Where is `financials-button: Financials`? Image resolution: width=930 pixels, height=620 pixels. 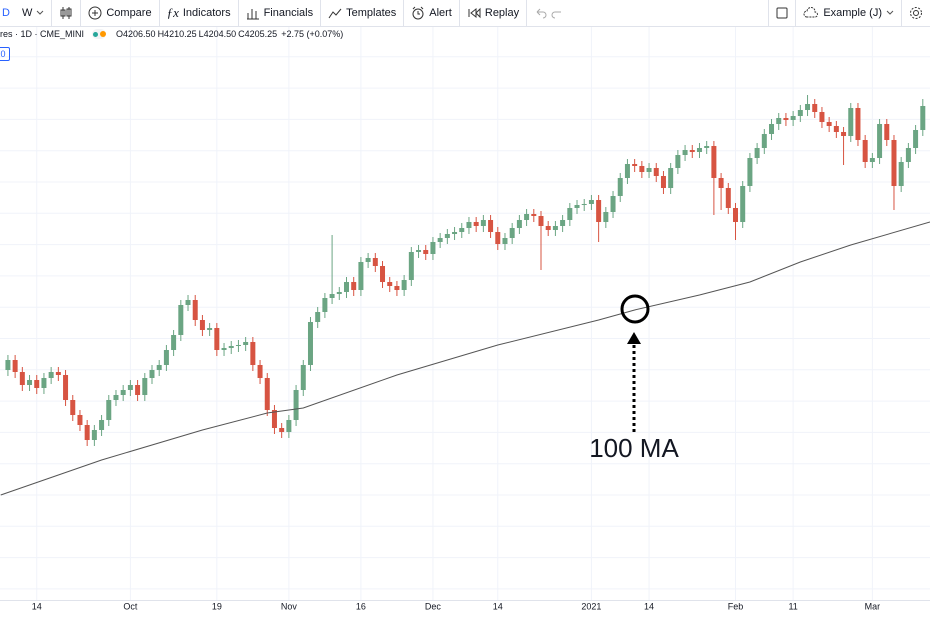 financials-button: Financials is located at coordinates (280, 13).